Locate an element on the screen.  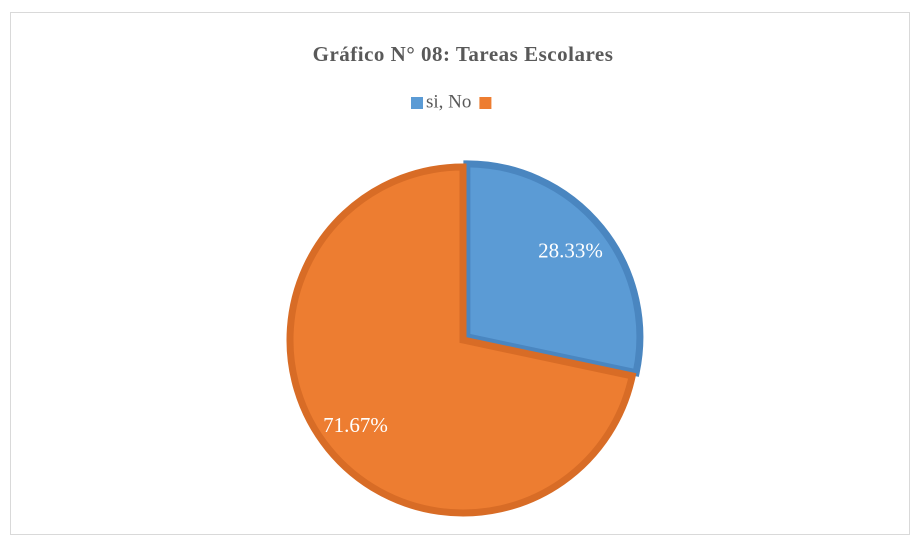
data-label: 71.67% is located at coordinates (355, 425).